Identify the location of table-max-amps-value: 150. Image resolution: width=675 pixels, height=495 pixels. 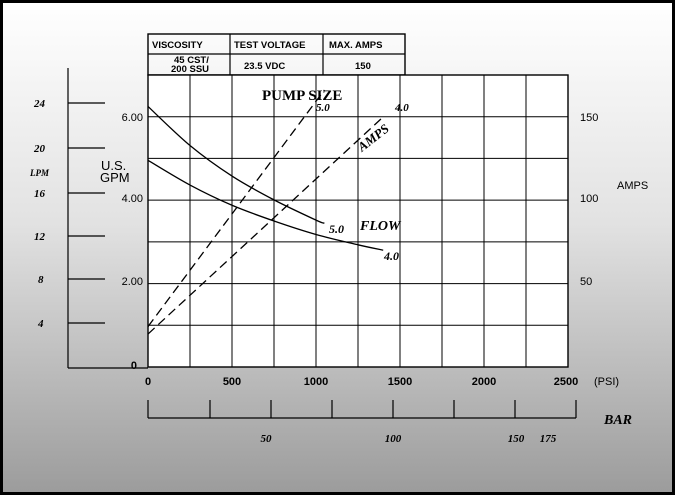
(363, 66).